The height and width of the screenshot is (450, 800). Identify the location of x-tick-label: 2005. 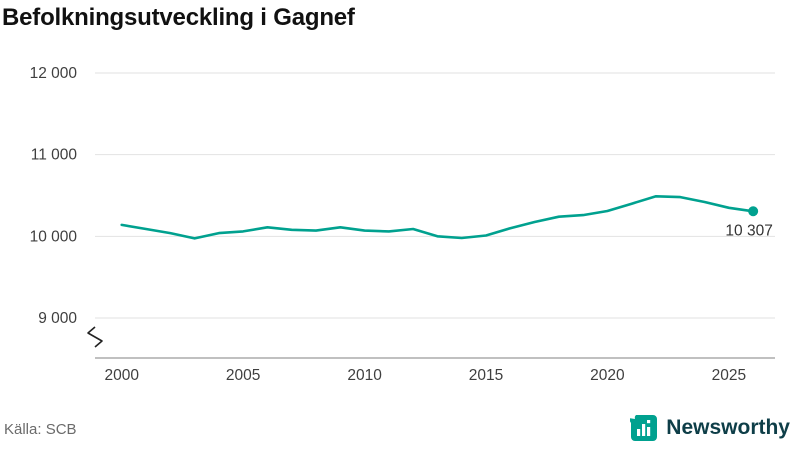
(243, 375).